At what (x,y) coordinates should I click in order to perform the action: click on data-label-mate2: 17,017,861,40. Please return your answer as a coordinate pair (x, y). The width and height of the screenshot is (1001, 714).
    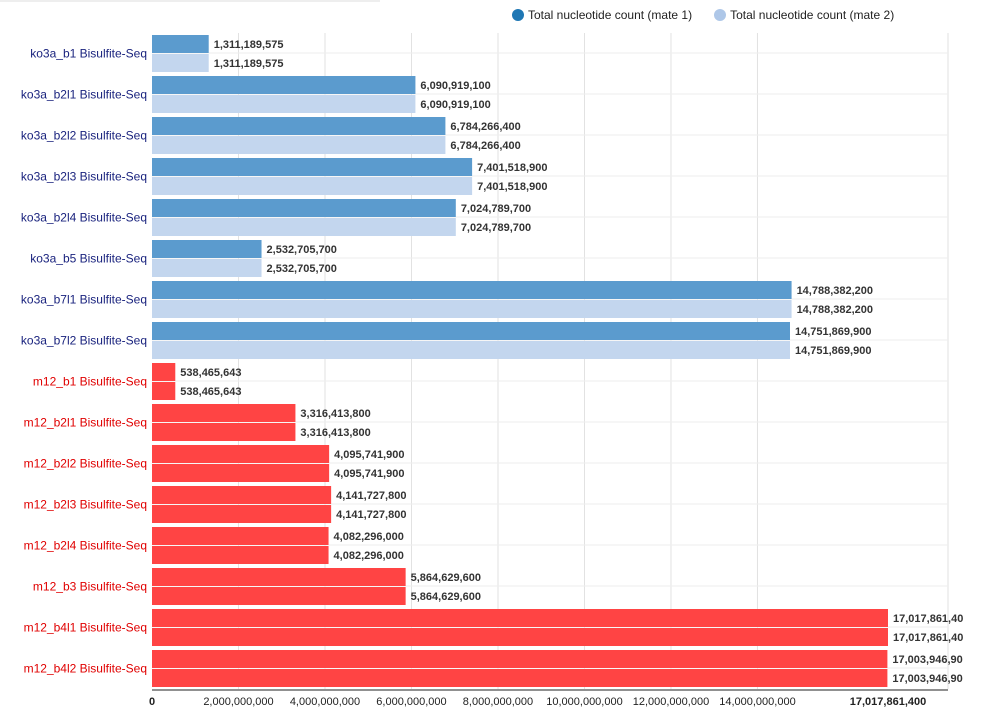
    Looking at the image, I should click on (928, 638).